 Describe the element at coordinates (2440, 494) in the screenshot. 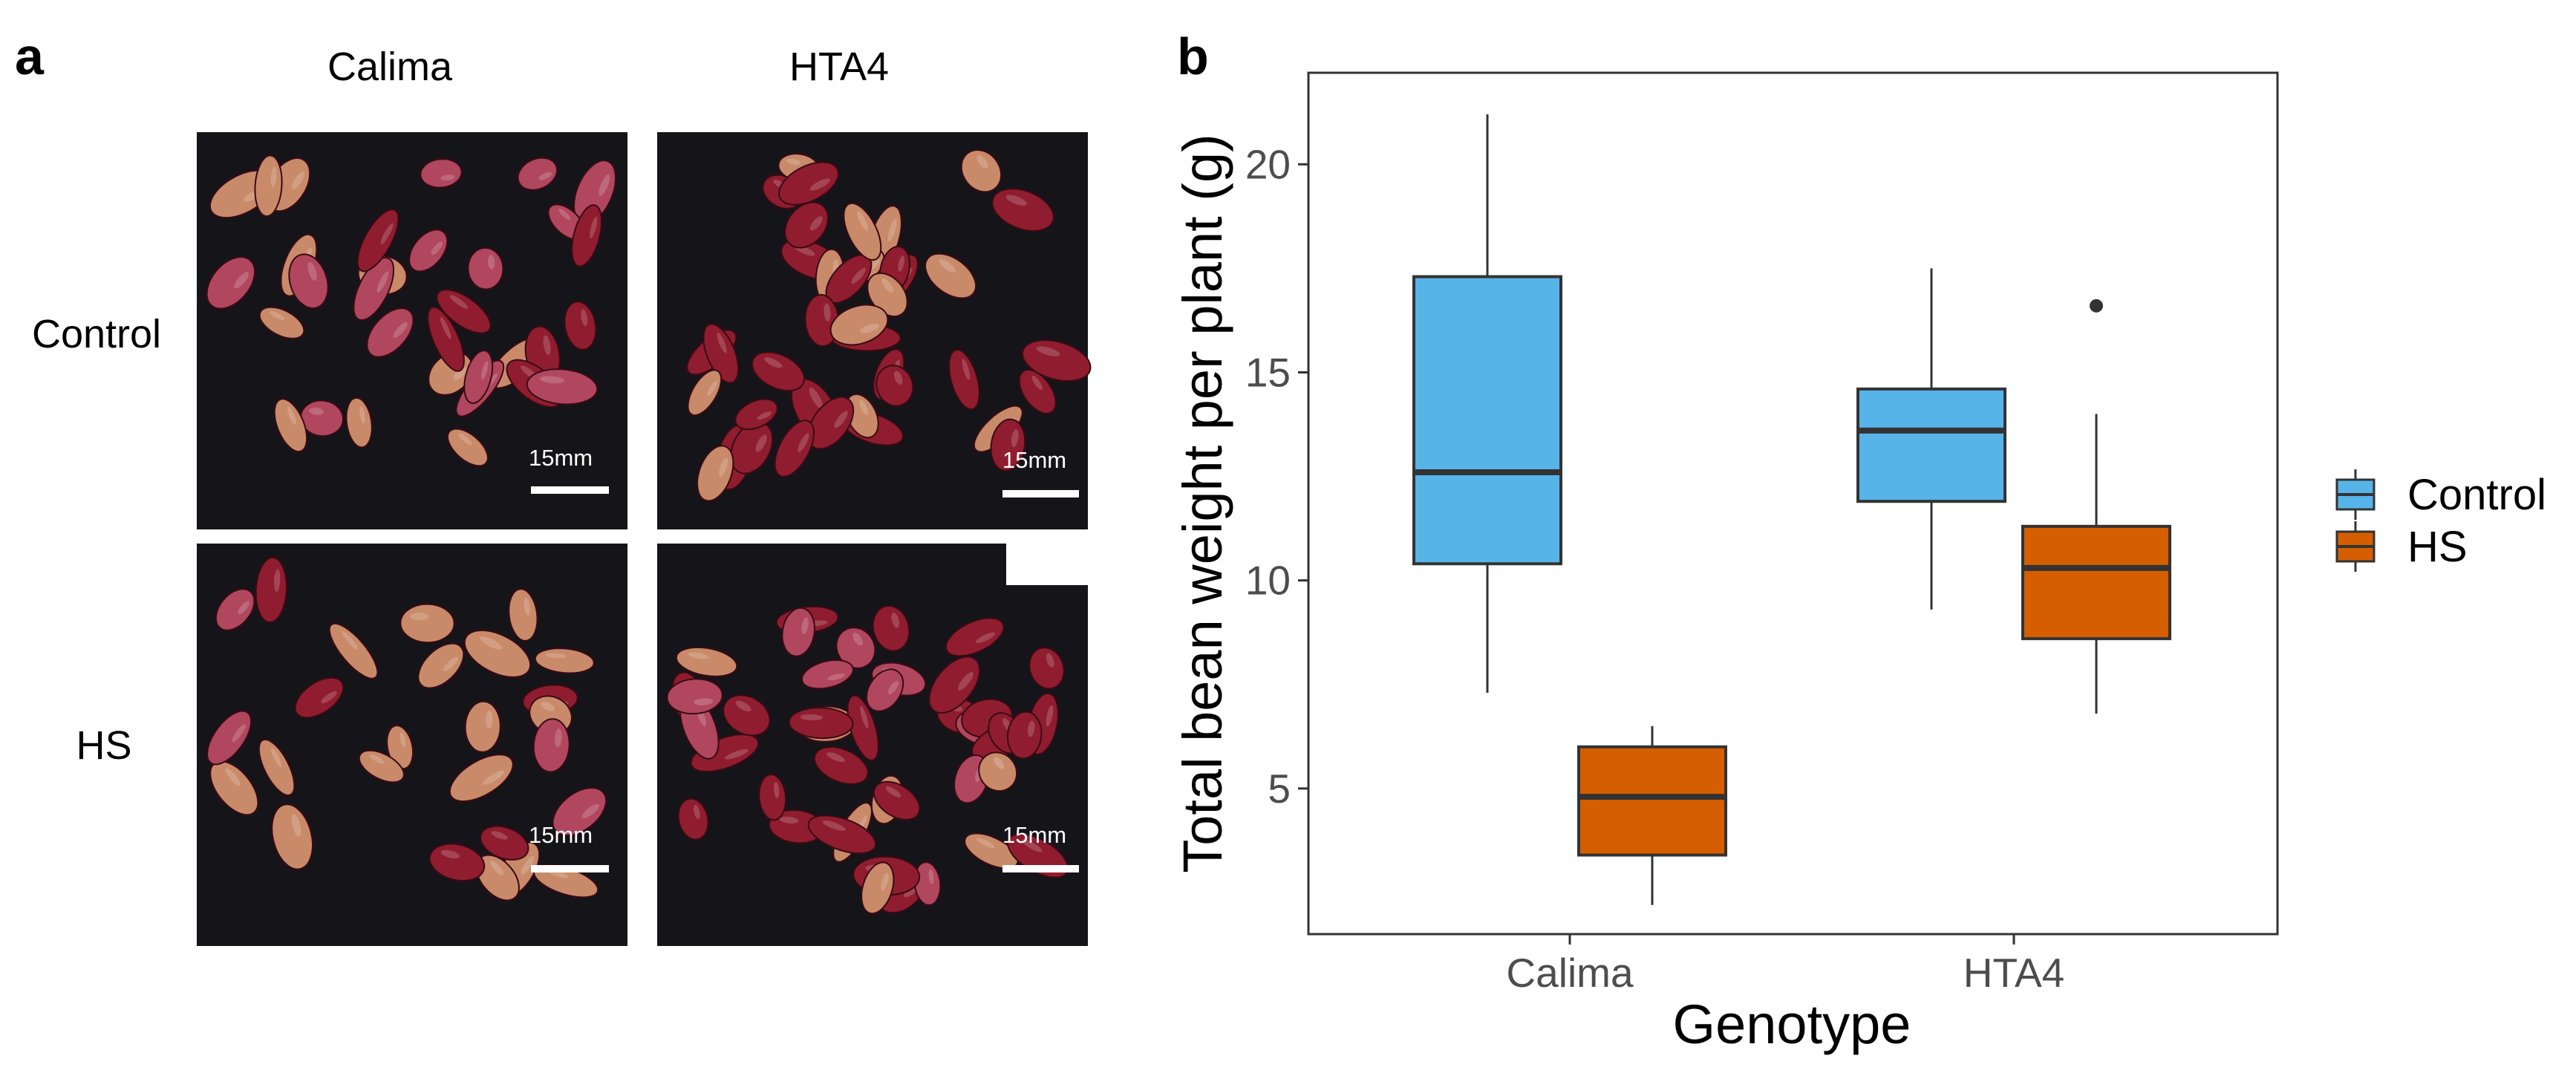

I see `legend-item-control: Control` at that location.